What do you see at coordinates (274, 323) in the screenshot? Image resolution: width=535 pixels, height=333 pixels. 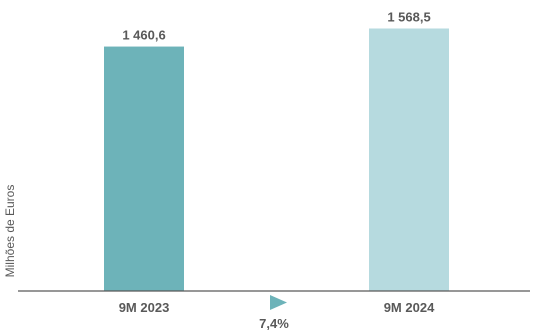 I see `growth-label: 7,4%` at bounding box center [274, 323].